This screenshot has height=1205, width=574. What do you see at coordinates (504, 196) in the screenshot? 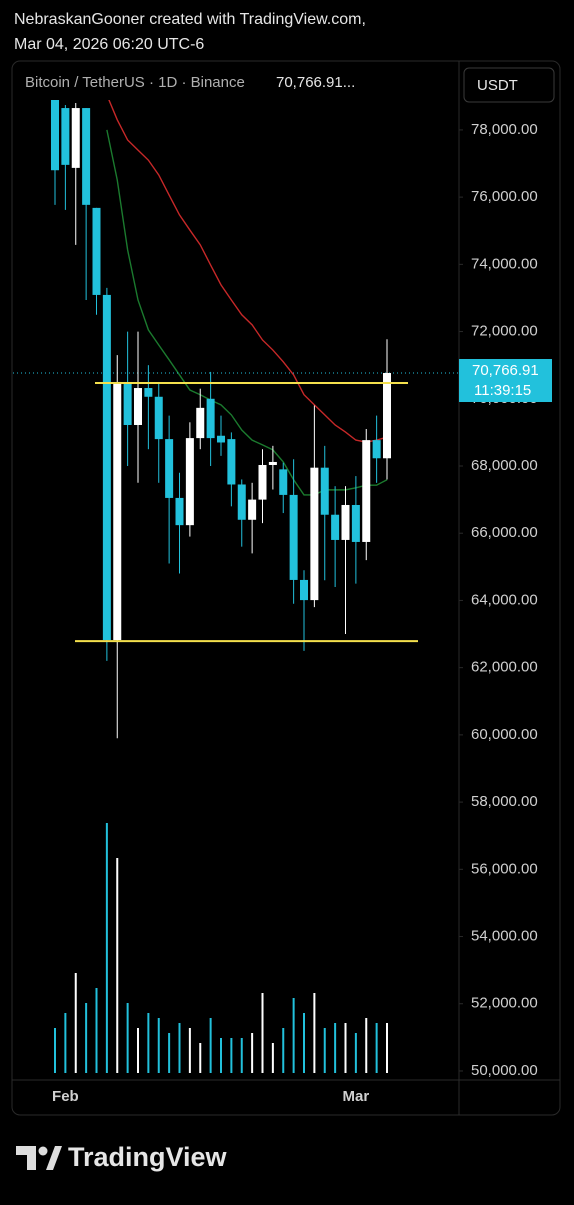
I see `y-tick-label: 76,000.00` at bounding box center [504, 196].